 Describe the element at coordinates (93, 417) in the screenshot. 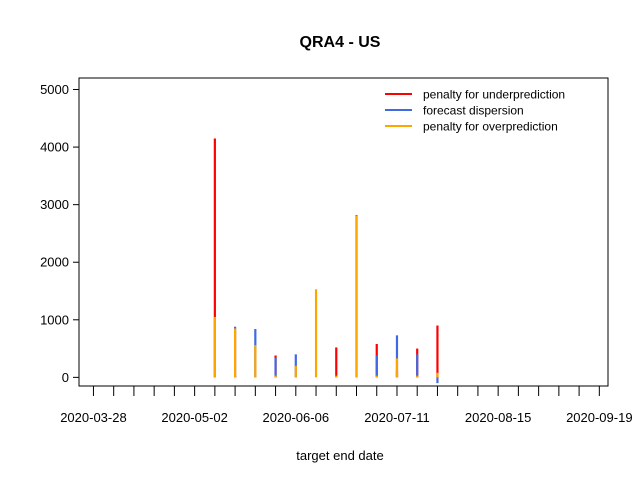

I see `x-tick-label: 2020-03-28` at that location.